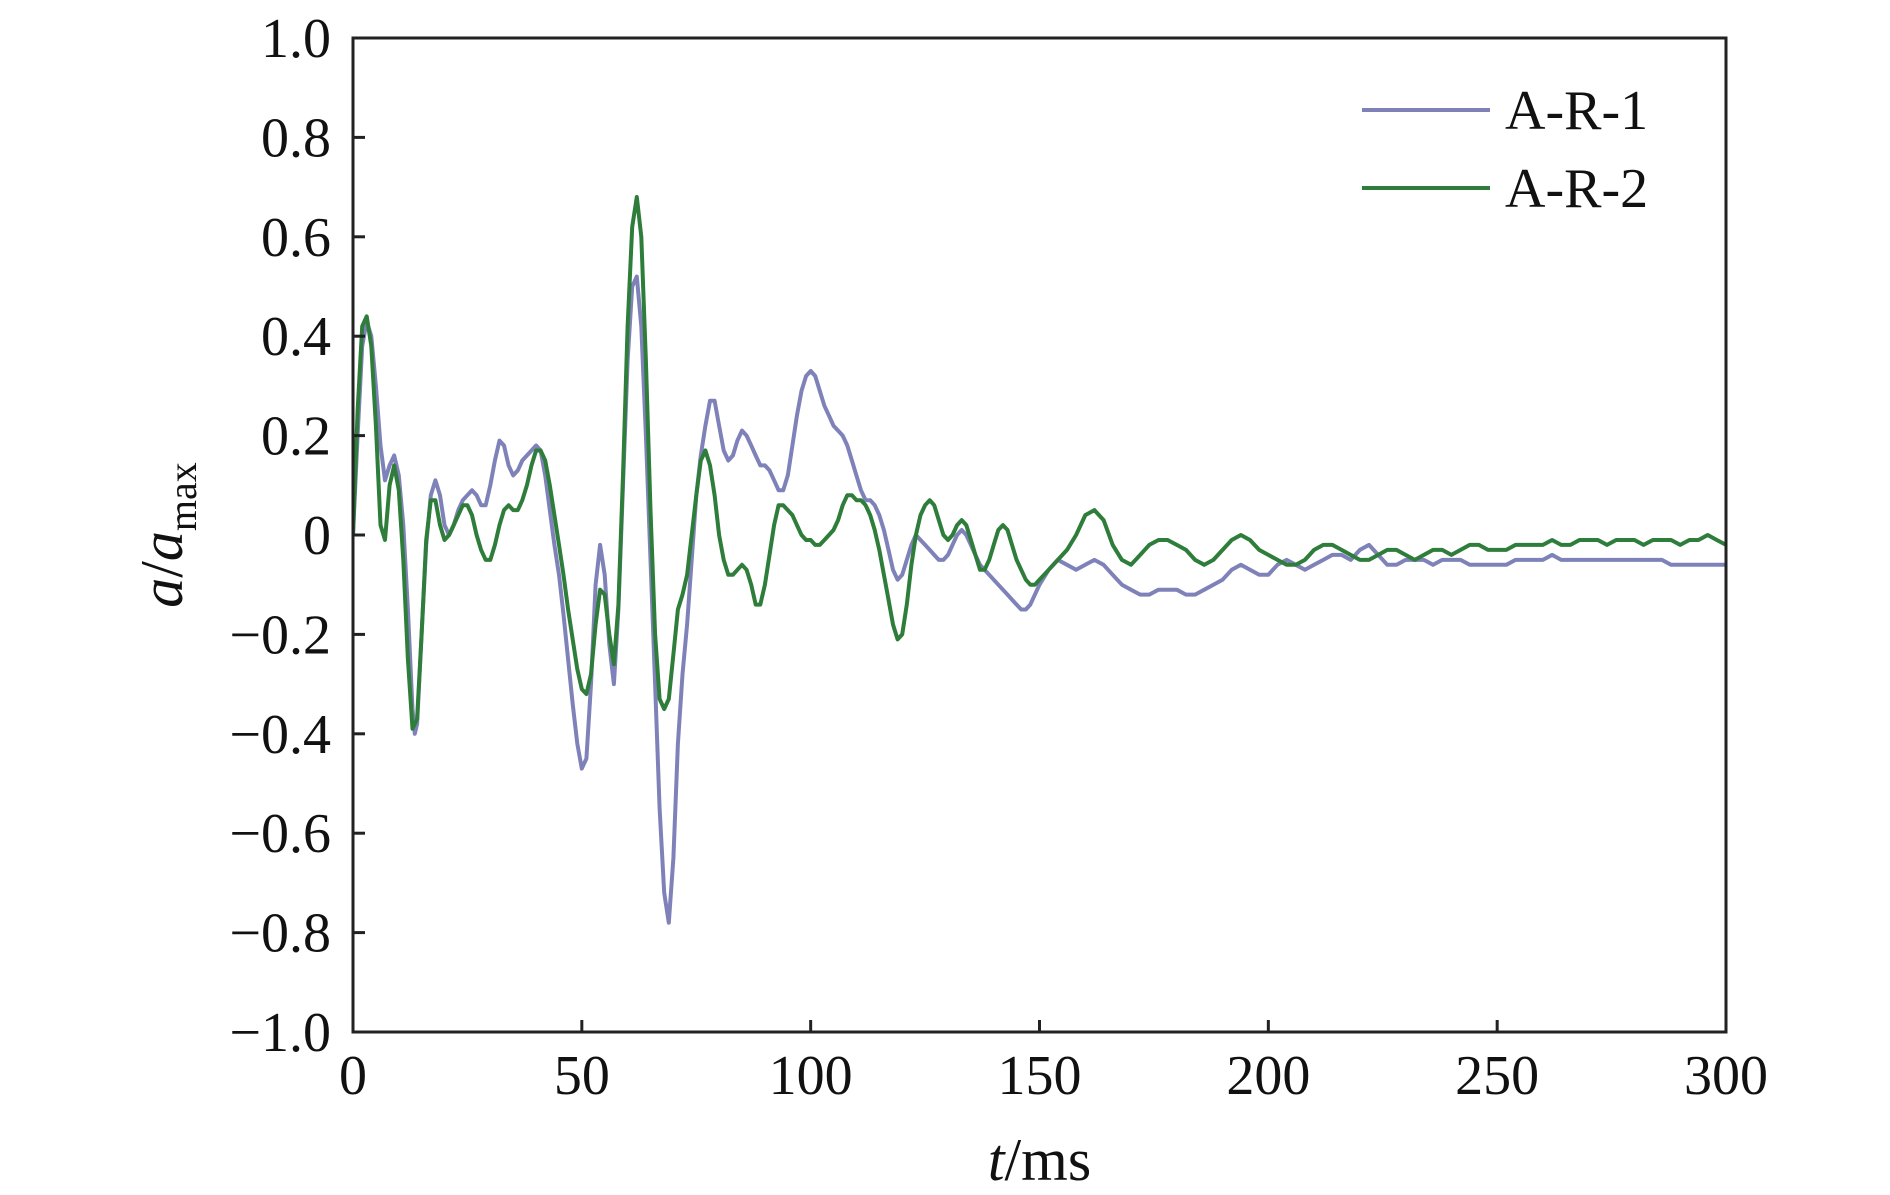 This screenshot has height=1195, width=1890. I want to click on y-tick-label: −0.6, so click(280, 834).